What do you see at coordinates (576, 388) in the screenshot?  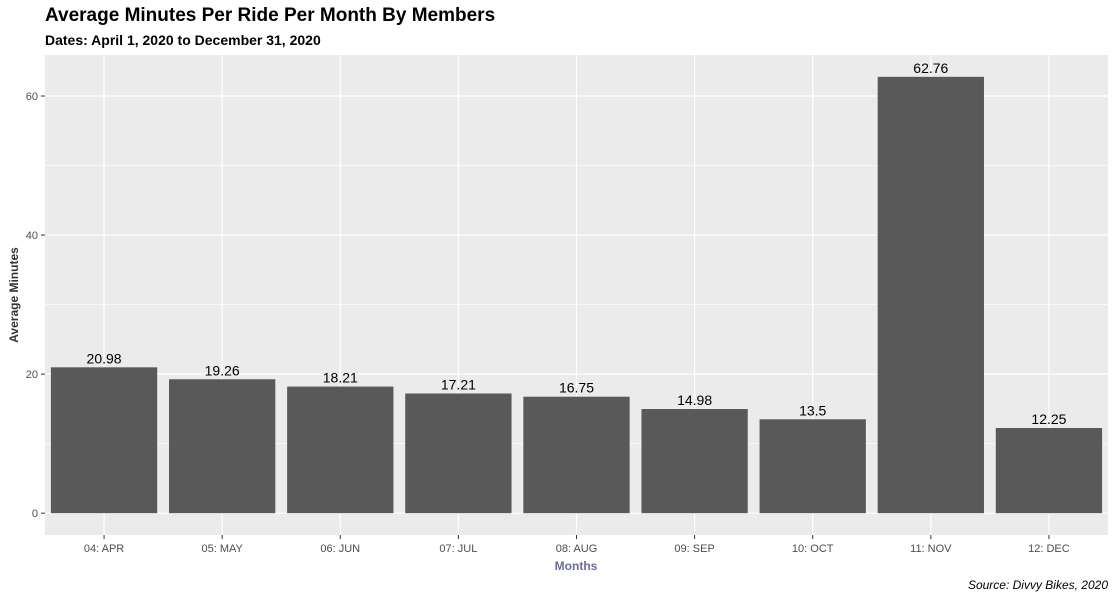 I see `bar-value-label: 16.75` at bounding box center [576, 388].